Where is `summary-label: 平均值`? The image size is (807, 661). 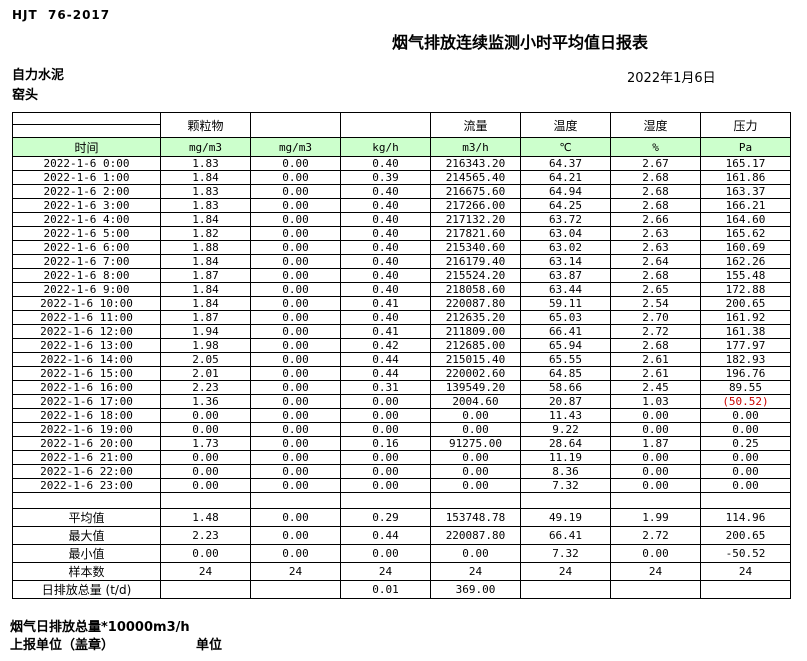
summary-label: 平均值 is located at coordinates (86, 517).